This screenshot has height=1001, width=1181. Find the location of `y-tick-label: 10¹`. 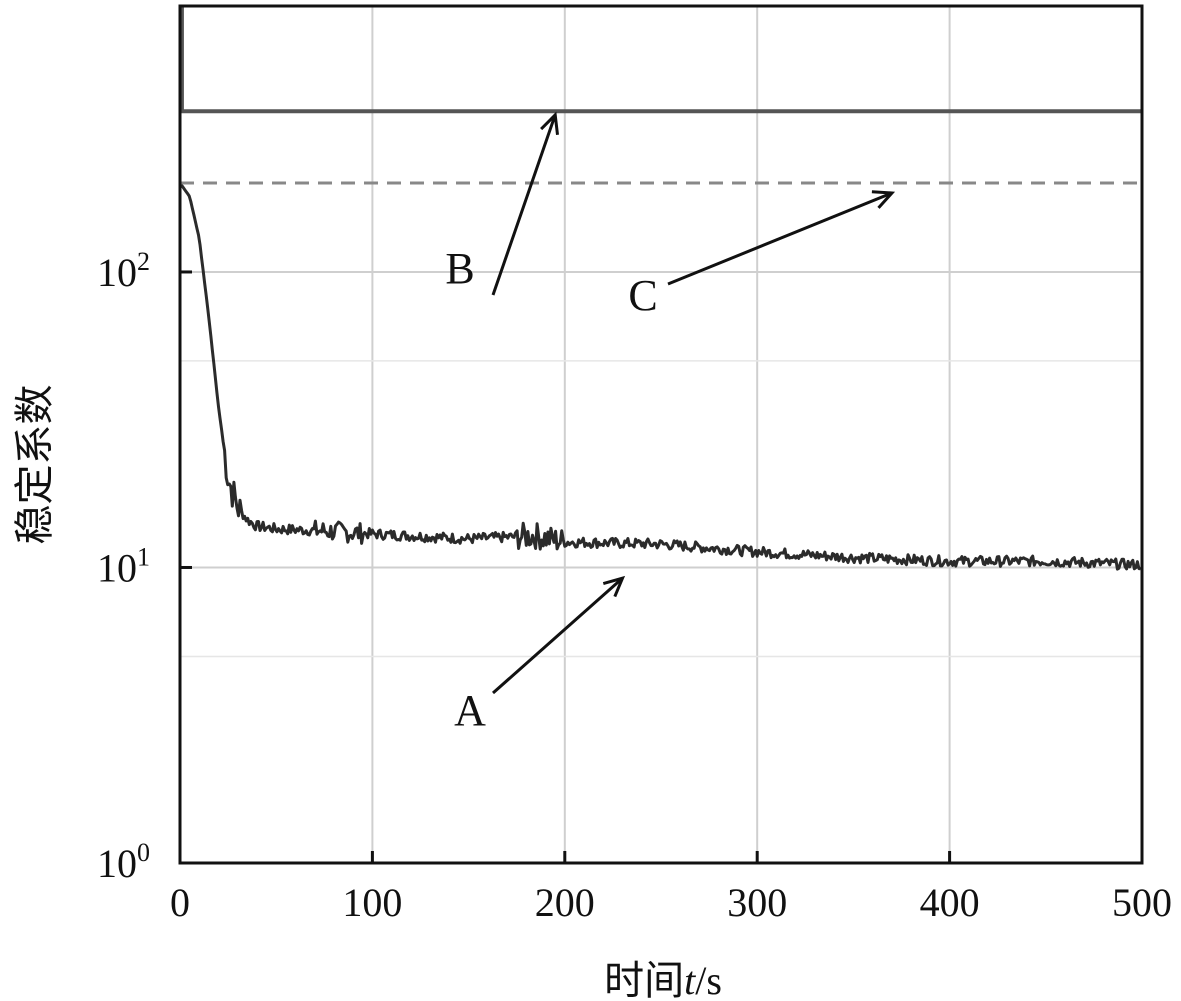

y-tick-label: 10¹ is located at coordinates (123, 566).